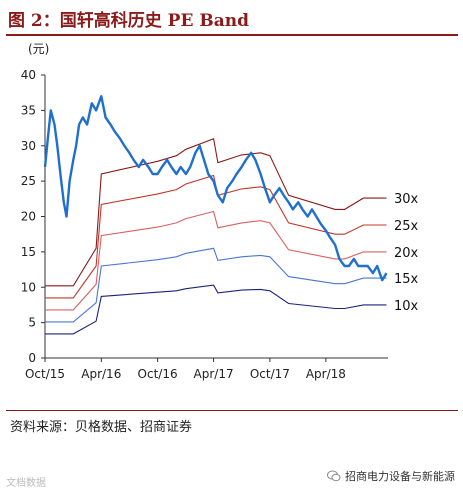 This screenshot has width=463, height=493. What do you see at coordinates (101, 427) in the screenshot?
I see `source-note: 资料来源：贝格数据、招商证券` at bounding box center [101, 427].